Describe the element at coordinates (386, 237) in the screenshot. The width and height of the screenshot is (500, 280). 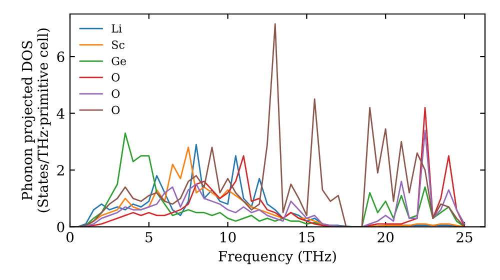
I see `x-tick-label: 20` at that location.